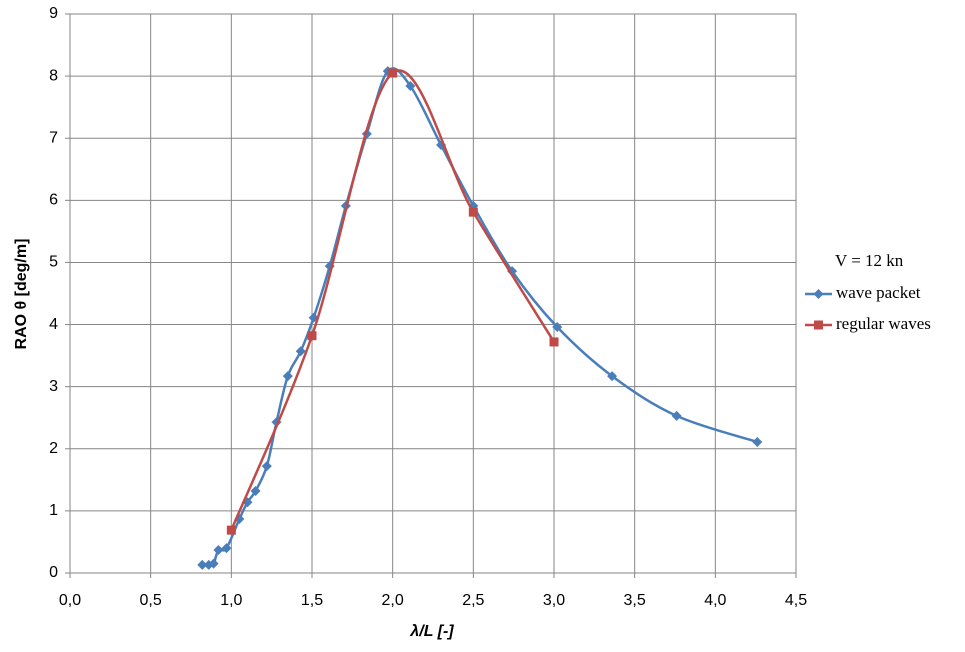 The image size is (965, 652). I want to click on y-tick-label: 3, so click(53, 386).